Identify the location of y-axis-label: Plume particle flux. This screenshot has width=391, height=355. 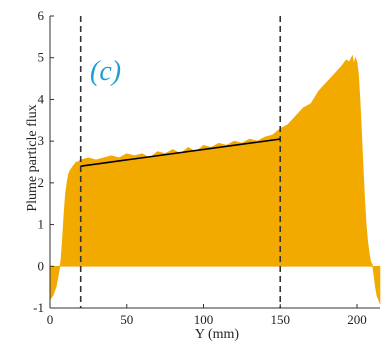
(32, 157).